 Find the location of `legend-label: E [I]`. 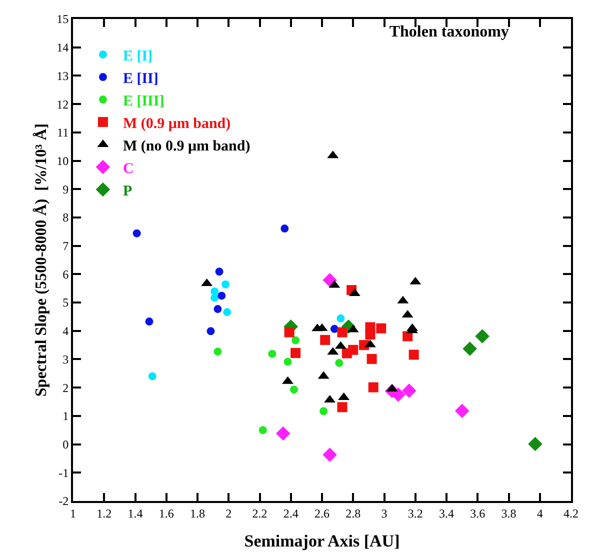

legend-label: E [I] is located at coordinates (137, 56).